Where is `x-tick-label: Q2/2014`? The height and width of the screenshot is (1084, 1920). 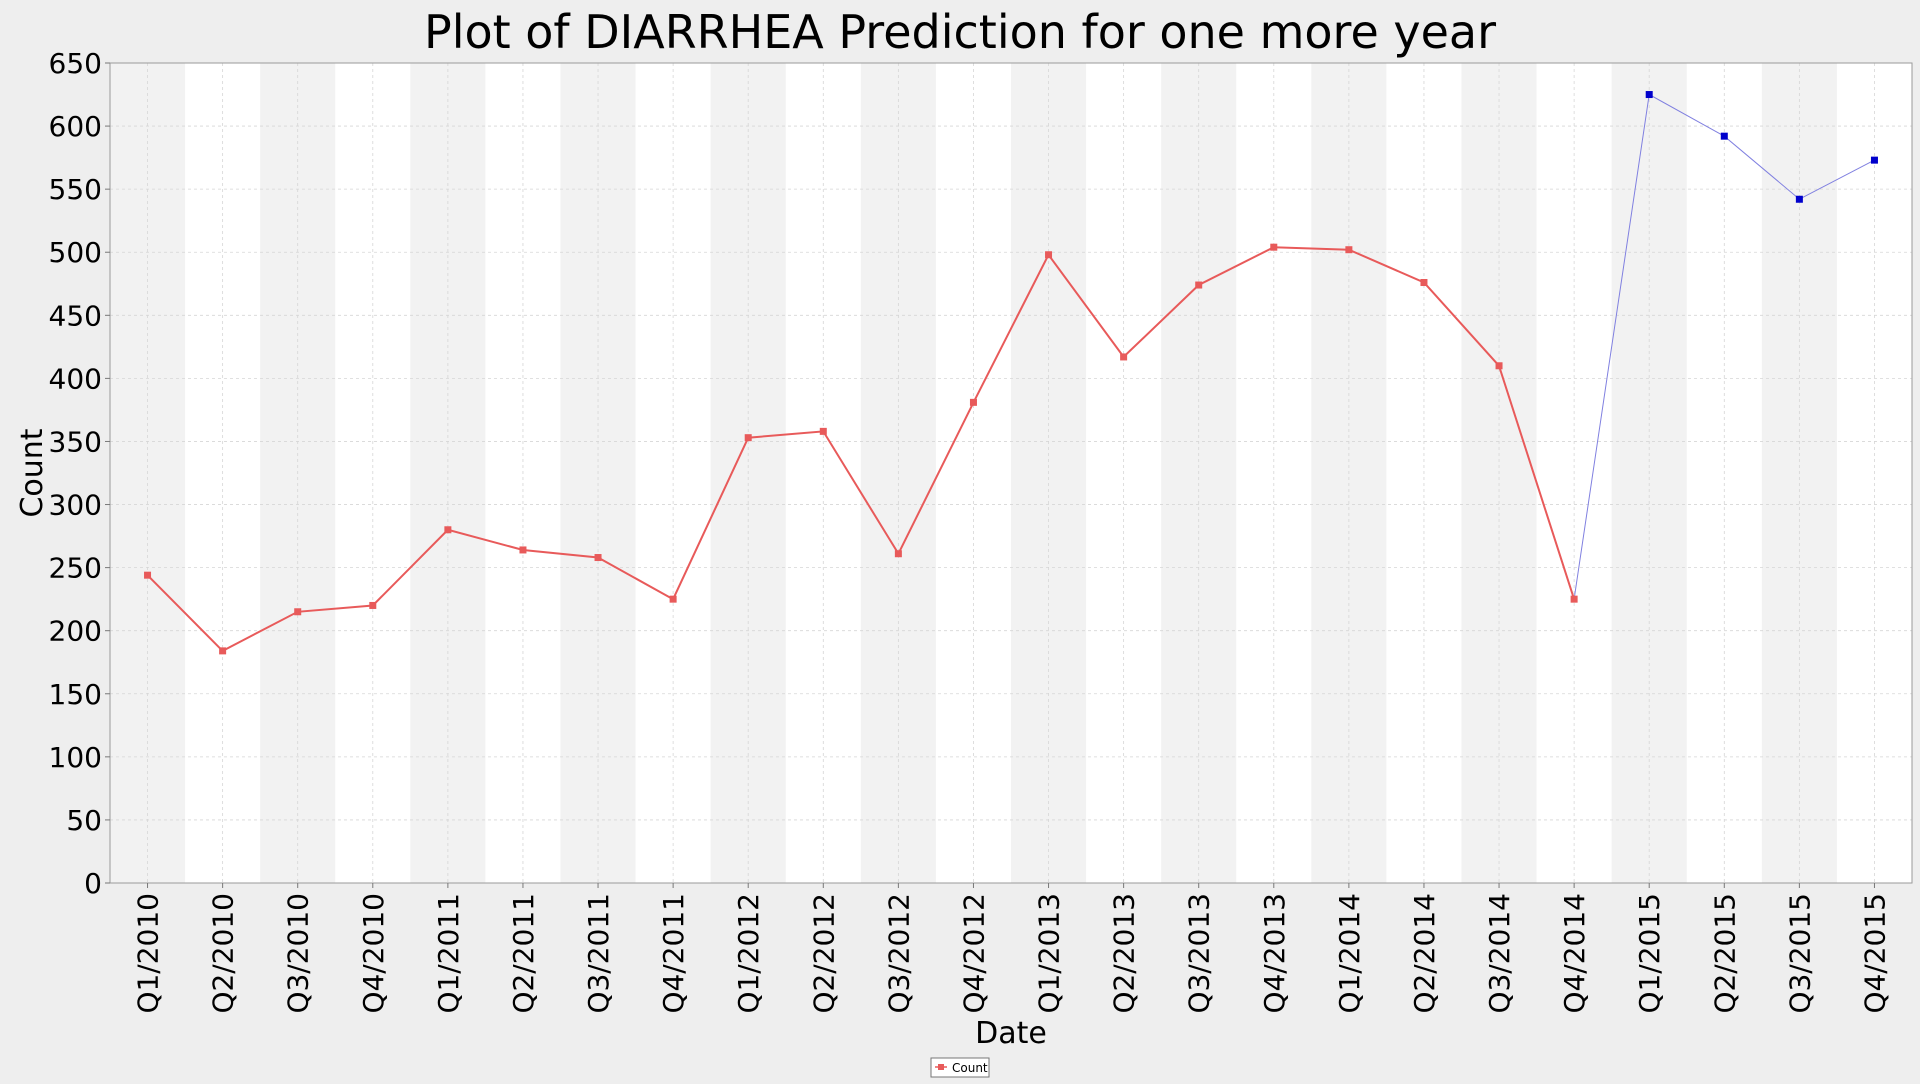
x-tick-label: Q2/2014 is located at coordinates (1424, 953).